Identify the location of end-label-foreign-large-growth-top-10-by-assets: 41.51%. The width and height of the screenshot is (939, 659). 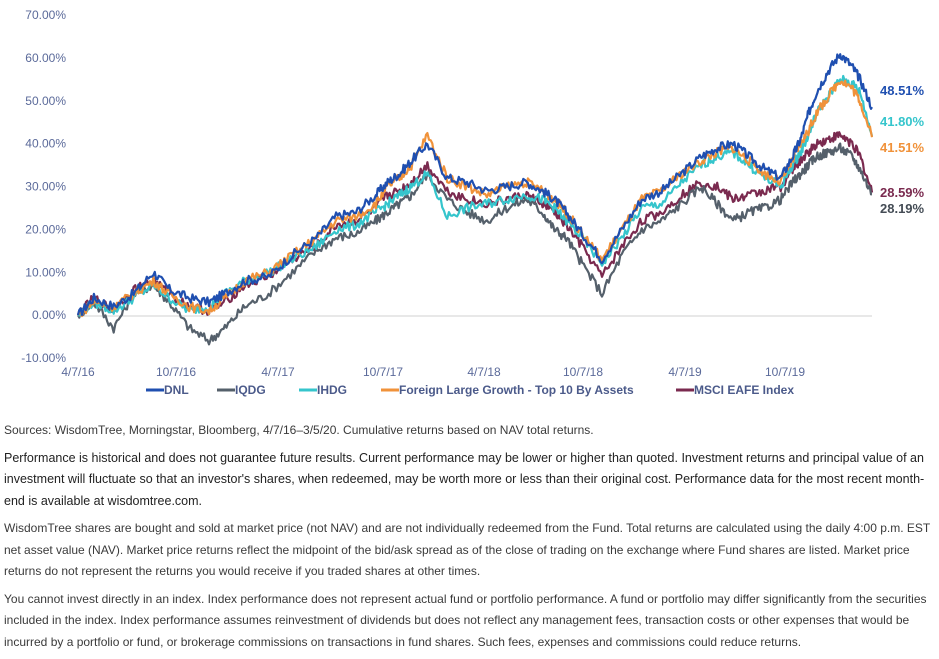
(902, 147).